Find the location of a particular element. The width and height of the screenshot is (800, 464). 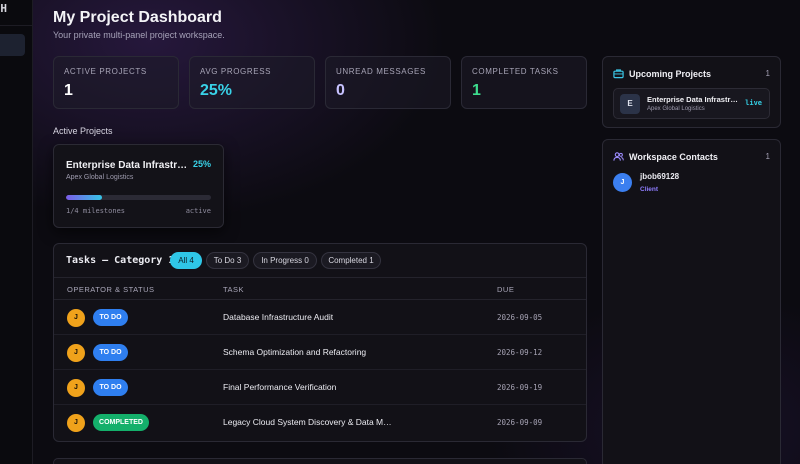

contact-role: Client is located at coordinates (649, 189).